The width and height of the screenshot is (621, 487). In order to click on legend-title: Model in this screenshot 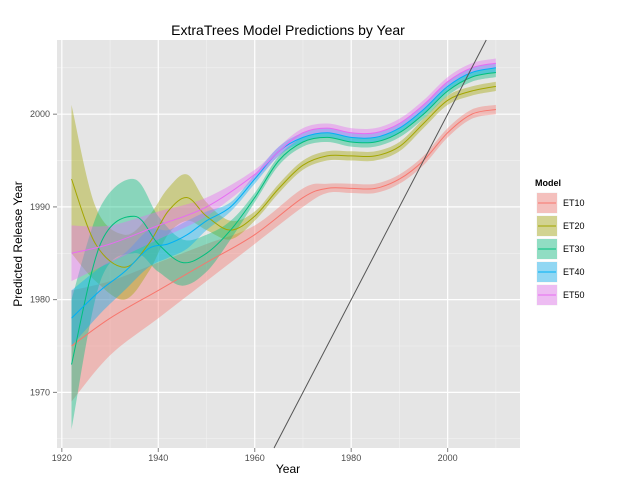, I will do `click(548, 183)`.